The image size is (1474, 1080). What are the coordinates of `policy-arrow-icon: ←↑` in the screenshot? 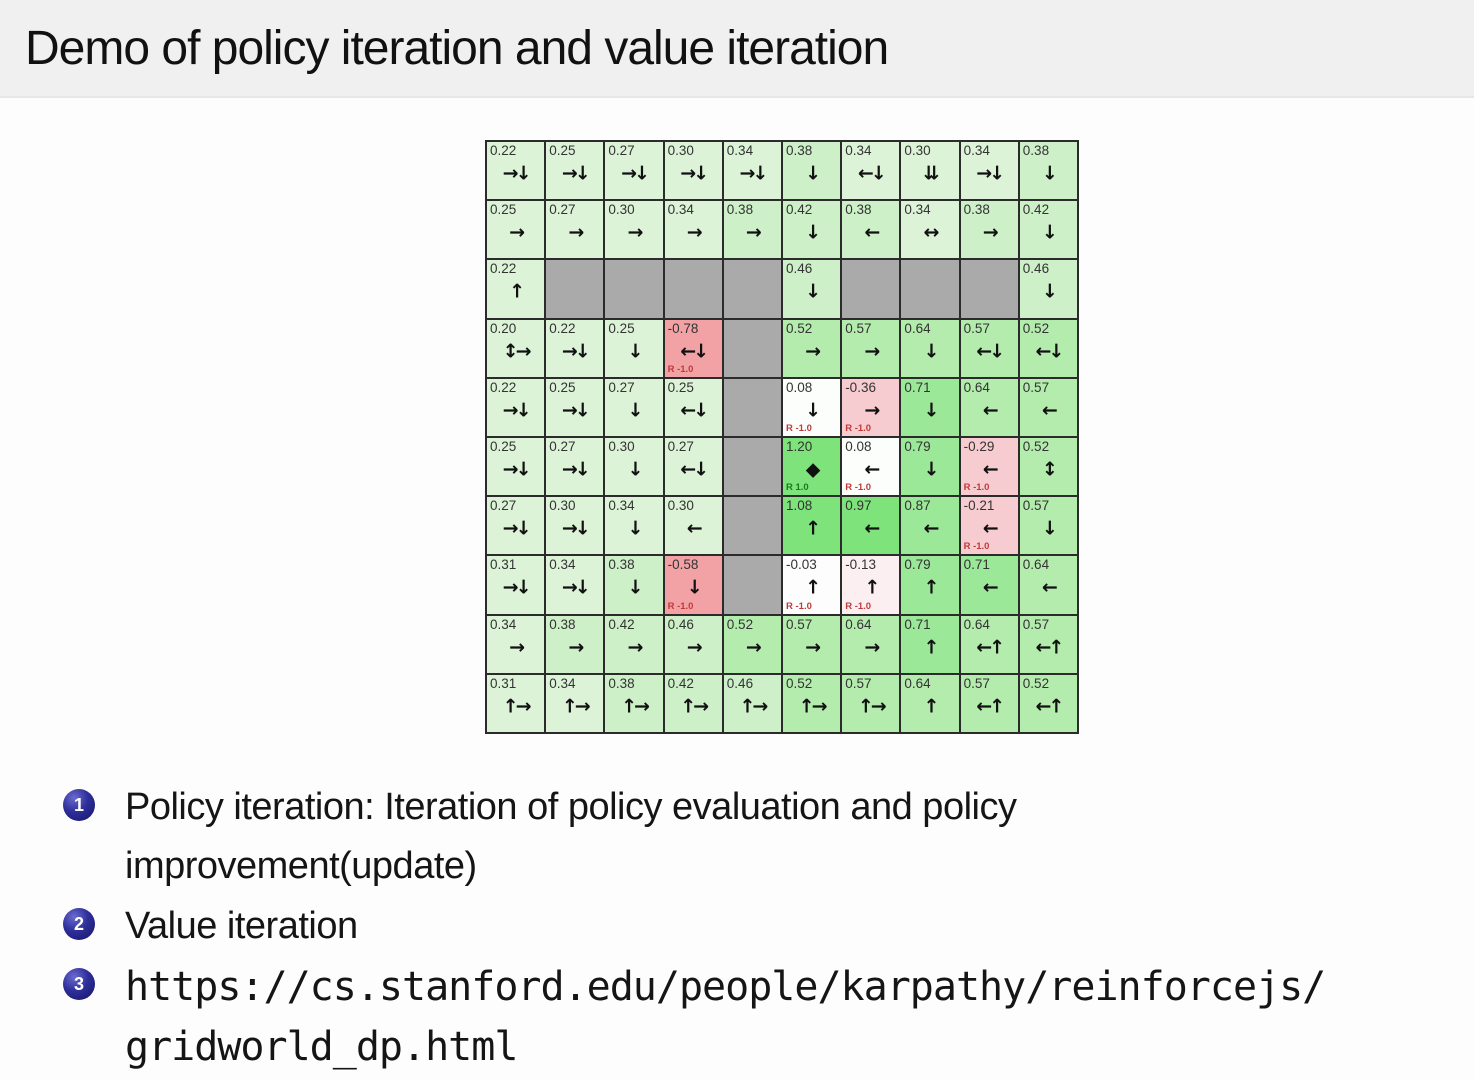 It's located at (990, 647).